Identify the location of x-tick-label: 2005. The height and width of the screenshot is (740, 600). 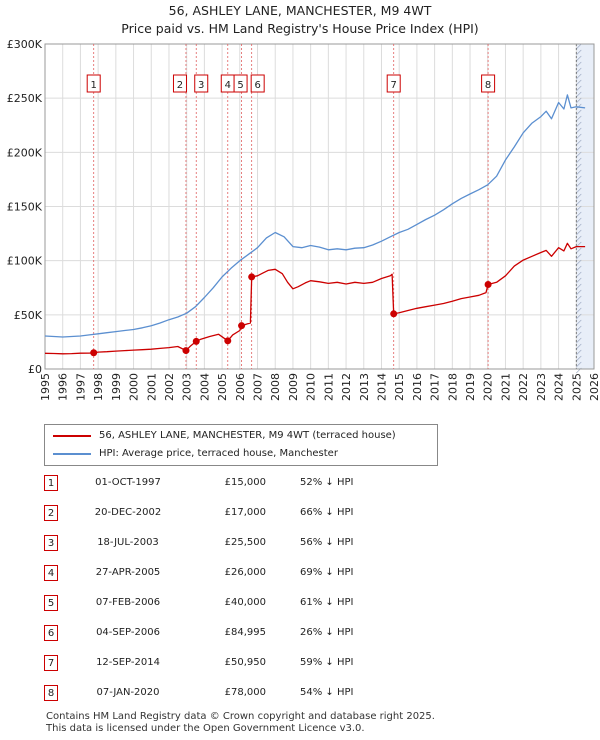
(222, 387).